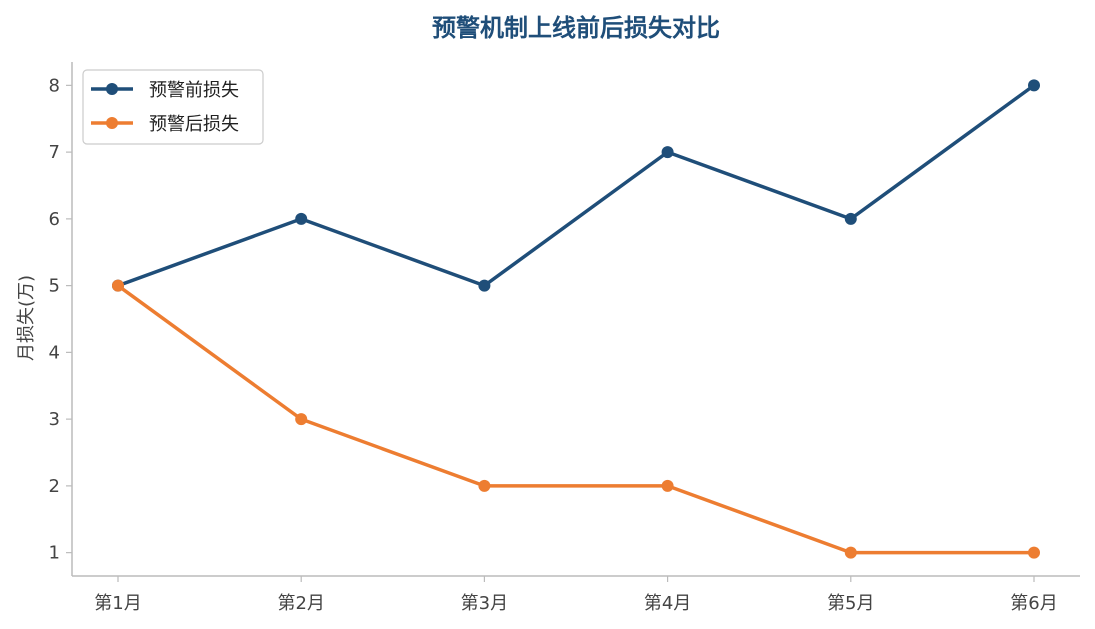 The image size is (1095, 629). I want to click on y-tick-label: 3, so click(54, 419).